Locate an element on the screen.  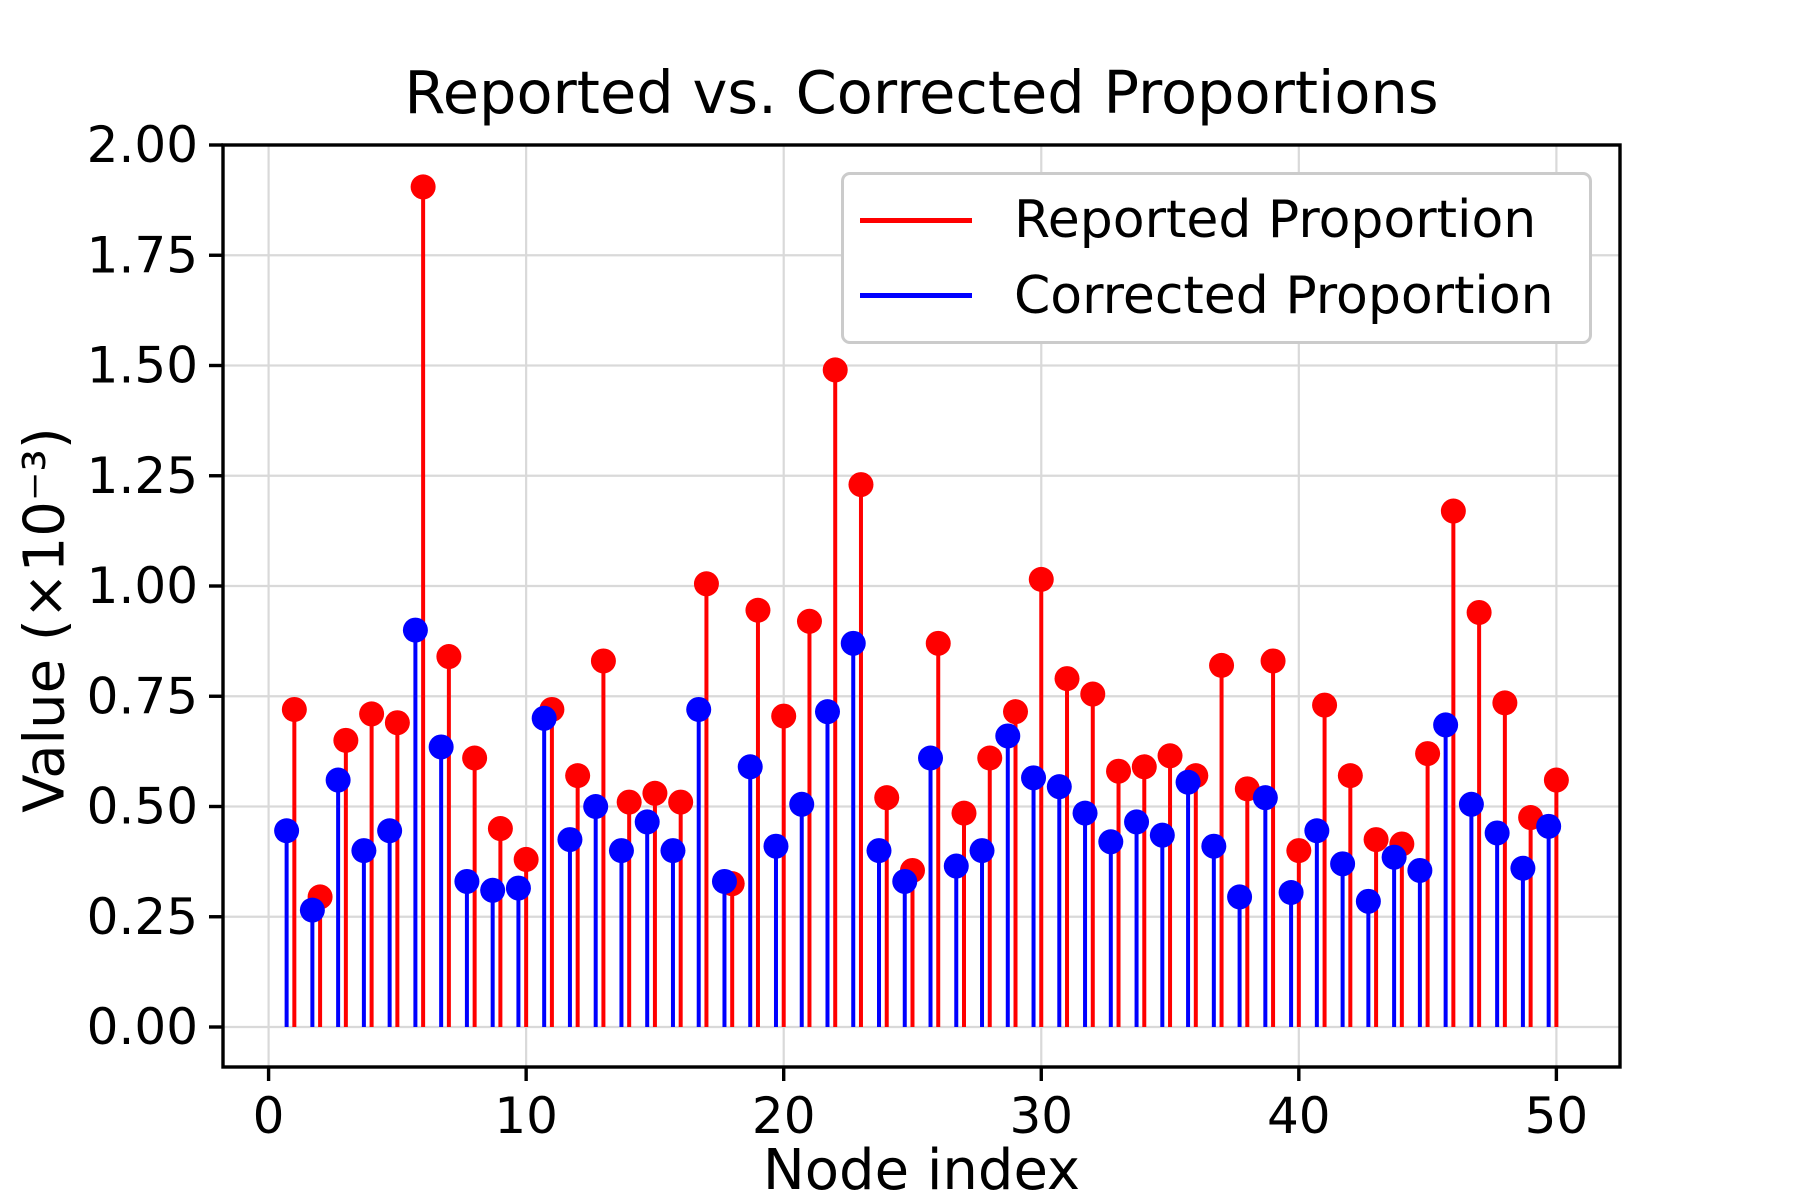
x-tick-label: 50 is located at coordinates (1557, 1116).